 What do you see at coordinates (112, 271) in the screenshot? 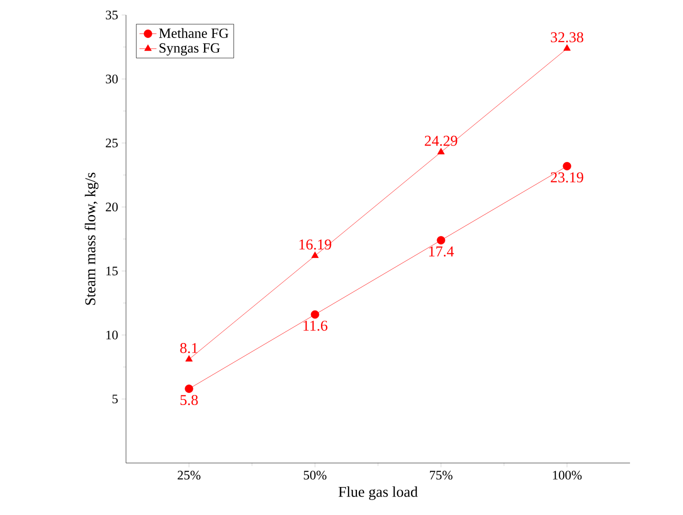
I see `y-tick-label: 15` at bounding box center [112, 271].